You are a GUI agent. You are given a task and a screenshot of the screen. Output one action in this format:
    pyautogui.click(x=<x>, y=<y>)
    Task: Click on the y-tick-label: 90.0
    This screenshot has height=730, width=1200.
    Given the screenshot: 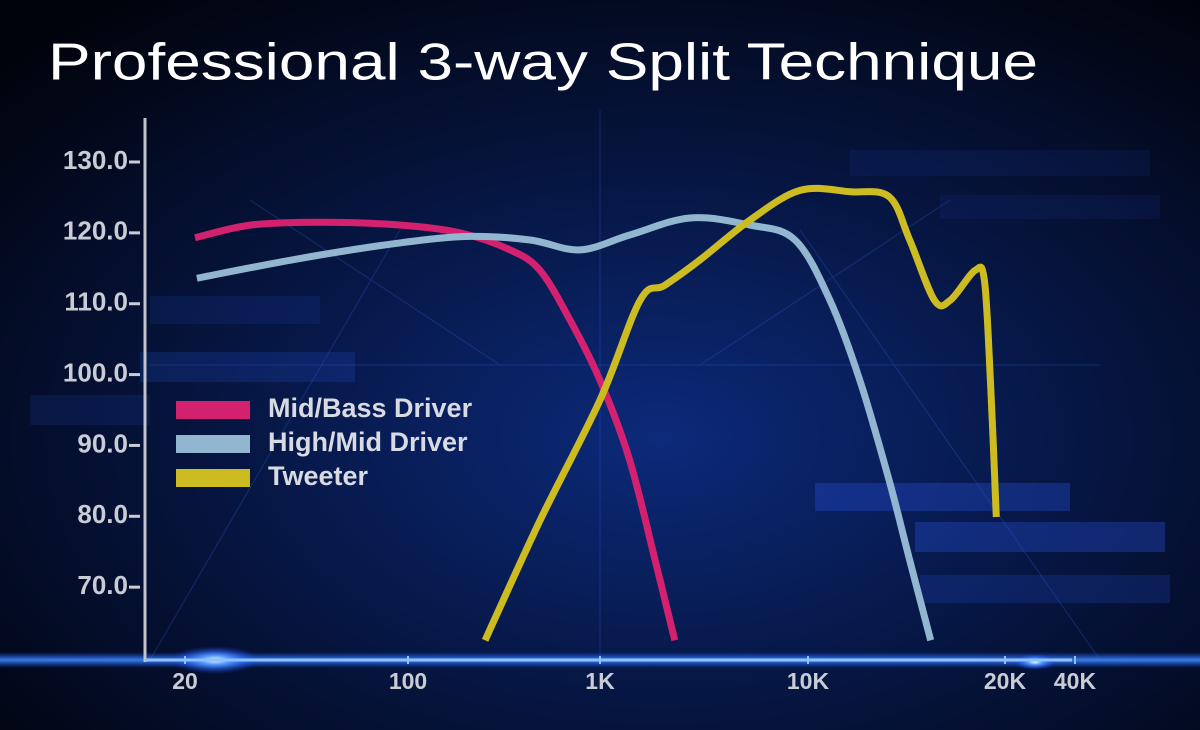 What is the action you would take?
    pyautogui.click(x=102, y=443)
    